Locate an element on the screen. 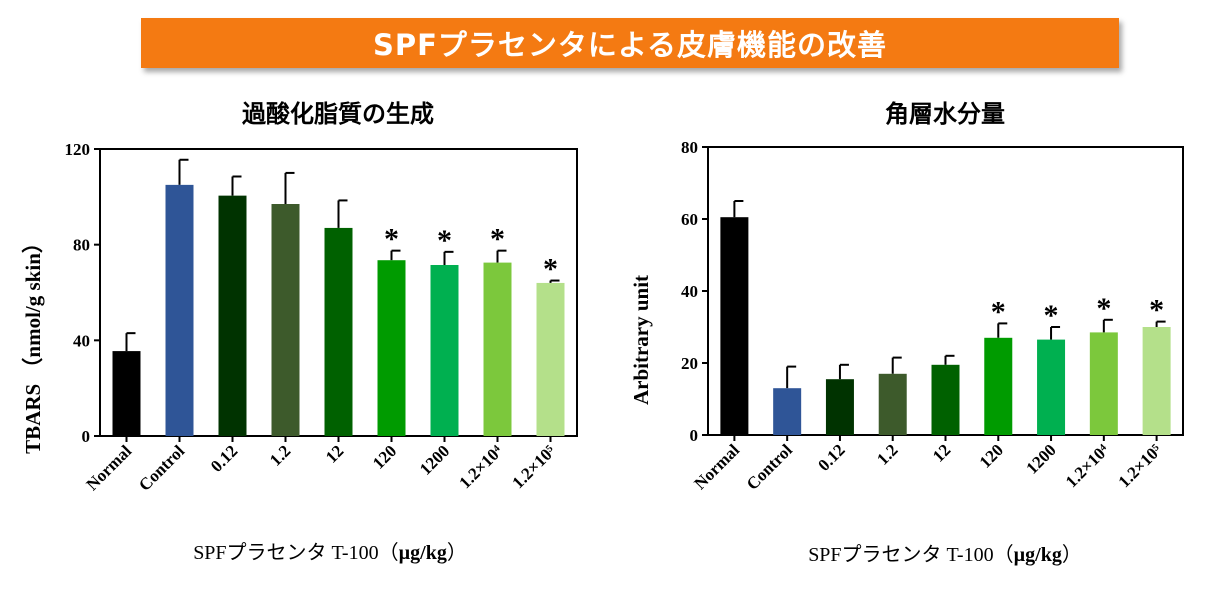 Image resolution: width=1206 pixels, height=589 pixels. y-tick-label: 20 is located at coordinates (689, 363).